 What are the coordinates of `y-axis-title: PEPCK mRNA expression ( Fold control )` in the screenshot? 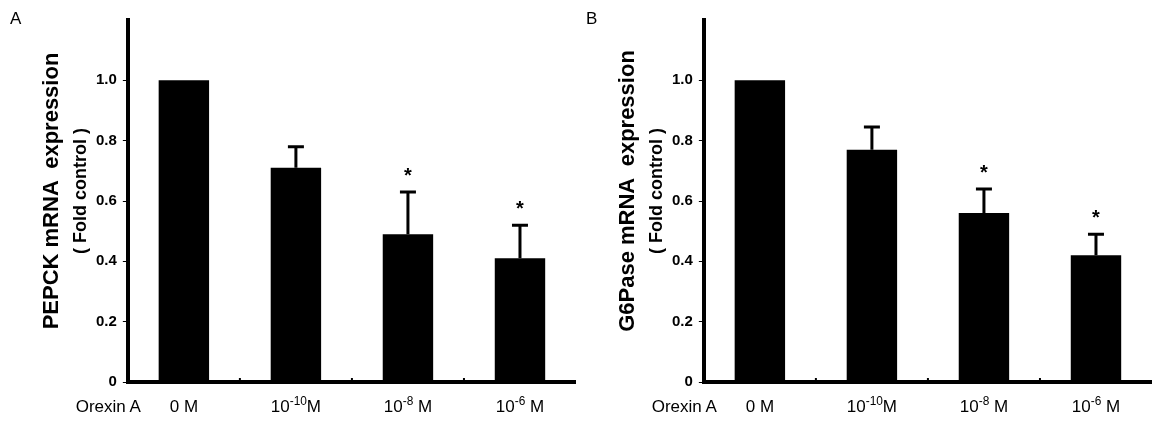 It's located at (64, 191).